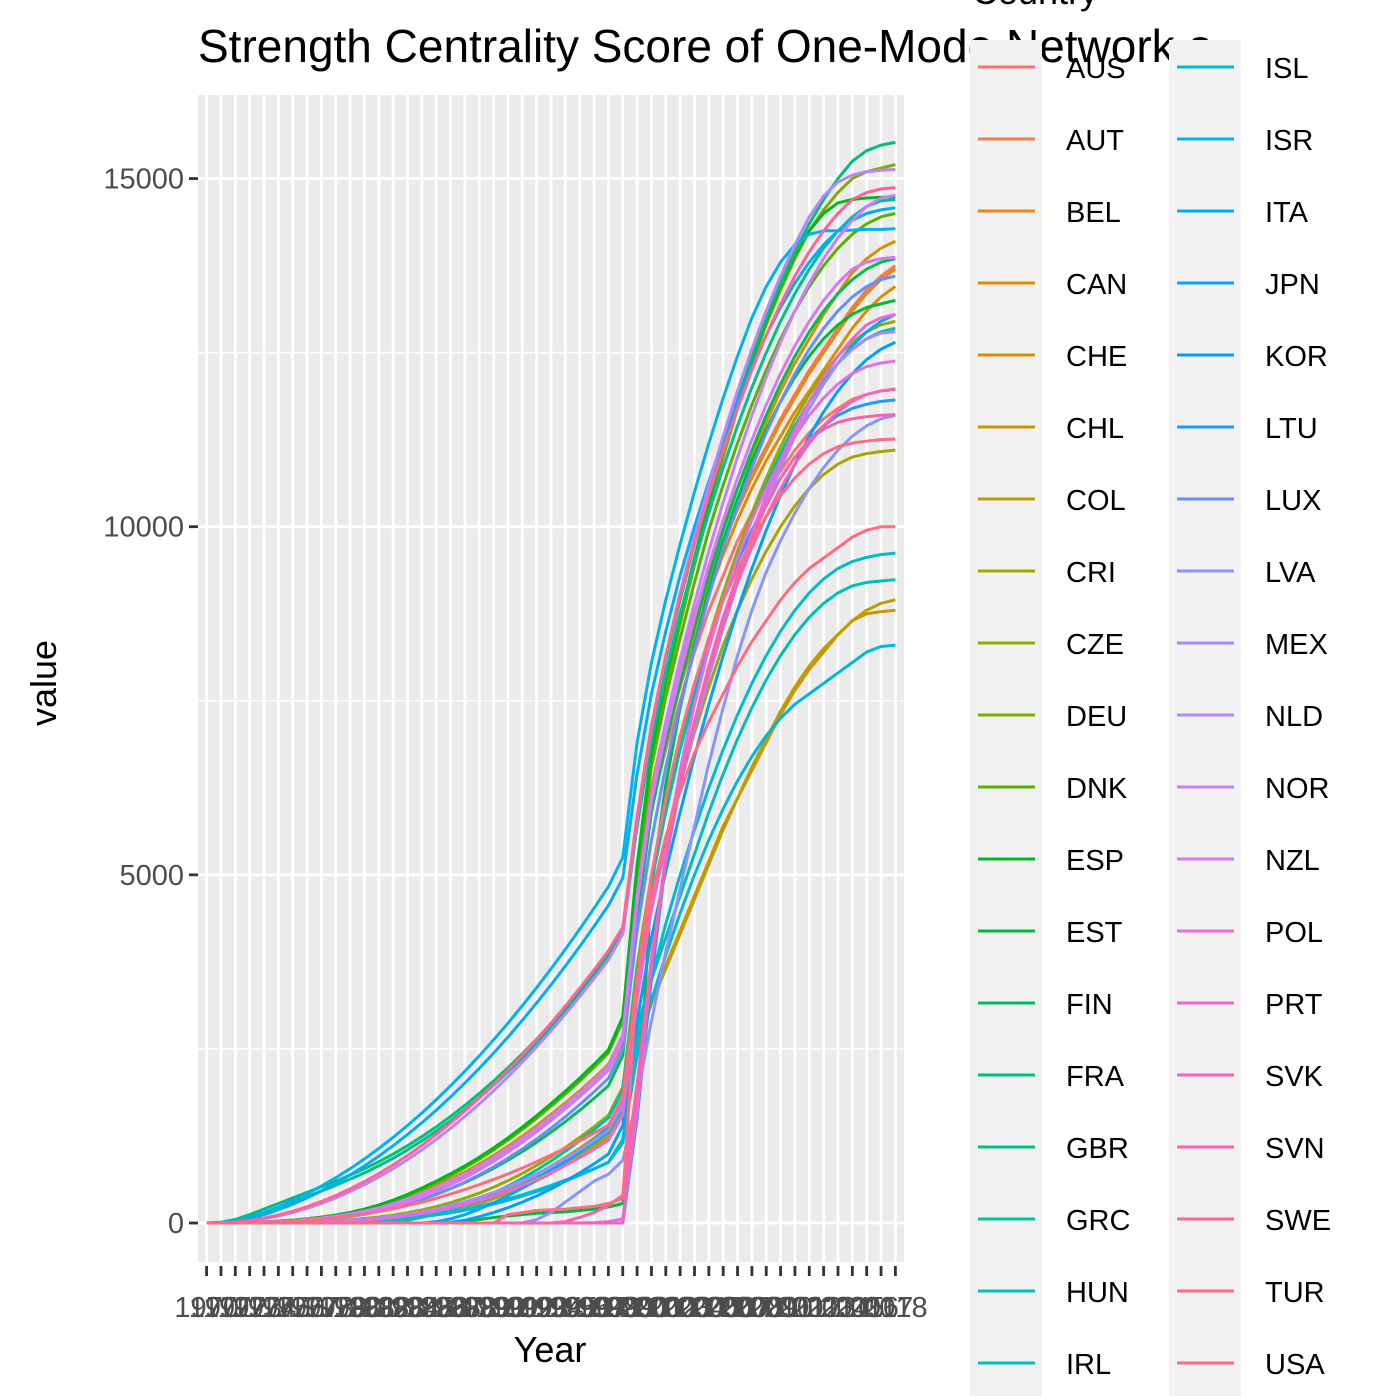  Describe the element at coordinates (393, 1308) in the screenshot. I see `x-tick-label: 1983` at that location.